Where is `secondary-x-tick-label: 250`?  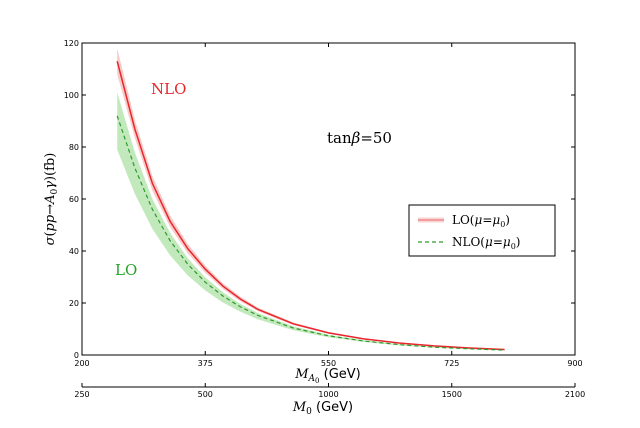
secondary-x-tick-label: 250 is located at coordinates (81, 394).